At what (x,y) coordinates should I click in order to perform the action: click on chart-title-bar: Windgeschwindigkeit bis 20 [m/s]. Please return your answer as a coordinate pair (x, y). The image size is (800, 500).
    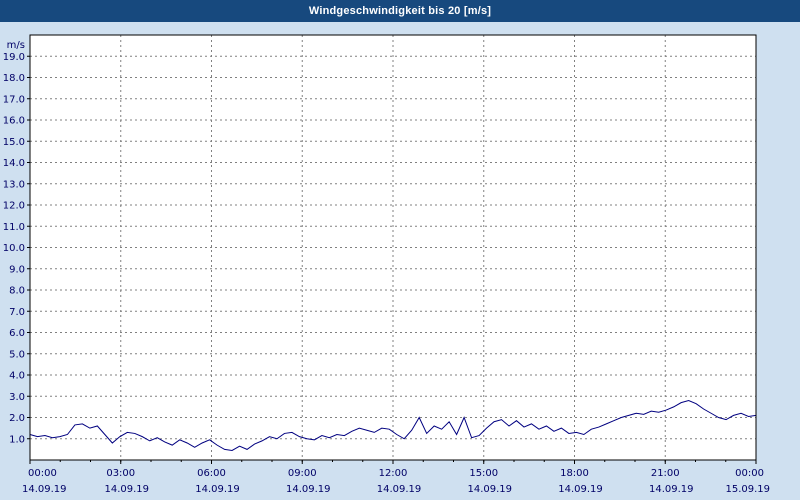
    Looking at the image, I should click on (400, 11).